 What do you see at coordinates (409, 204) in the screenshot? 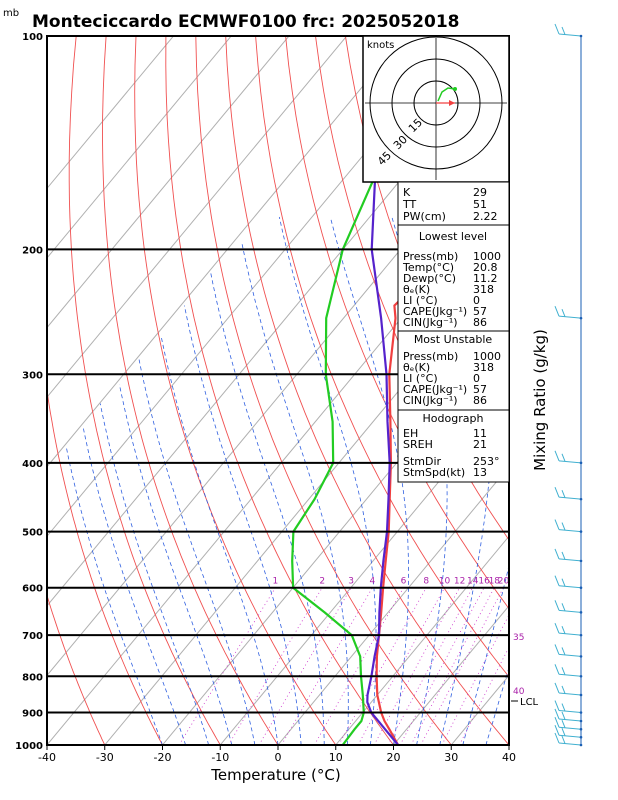
I see `tt-label: TT` at bounding box center [409, 204].